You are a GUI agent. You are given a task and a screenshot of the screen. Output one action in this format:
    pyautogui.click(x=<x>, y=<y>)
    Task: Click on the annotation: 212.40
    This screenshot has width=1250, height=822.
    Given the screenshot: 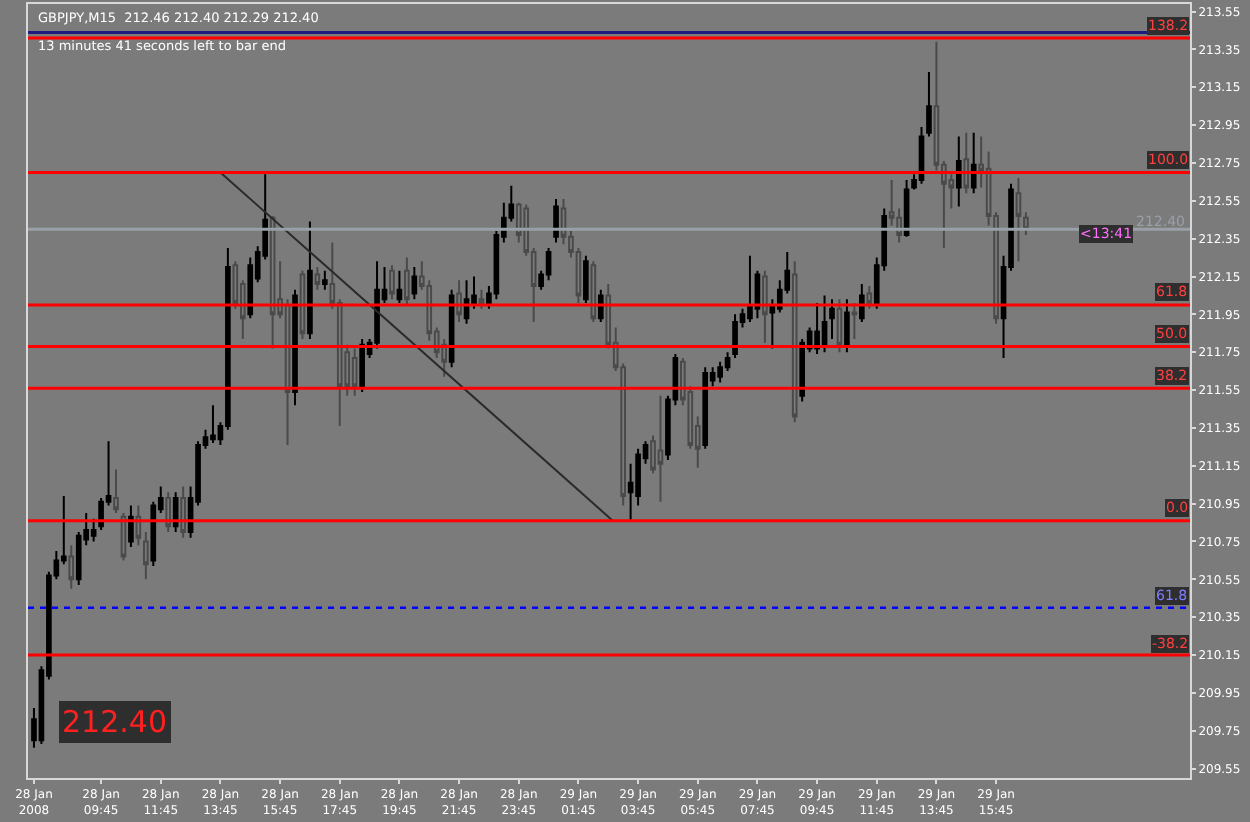 What is the action you would take?
    pyautogui.click(x=114, y=722)
    